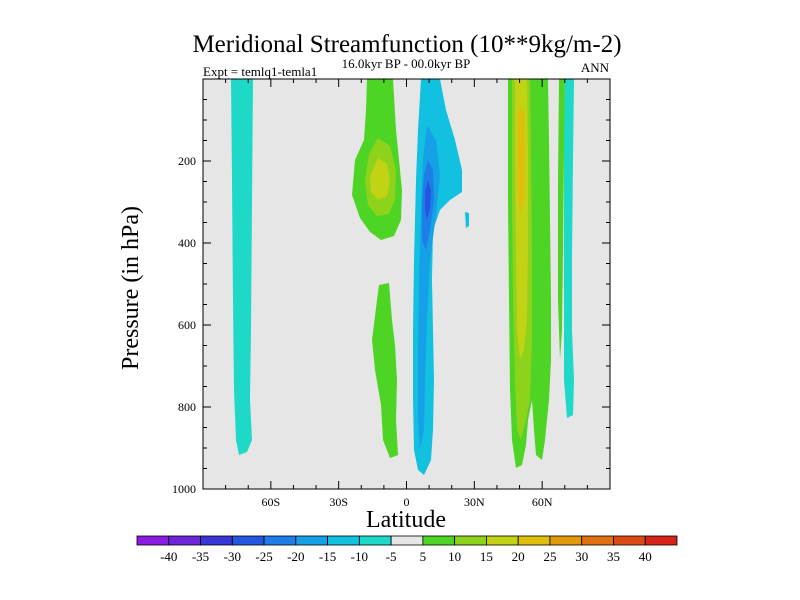 The image size is (800, 600). I want to click on cell-50n-core, so click(521, 162).